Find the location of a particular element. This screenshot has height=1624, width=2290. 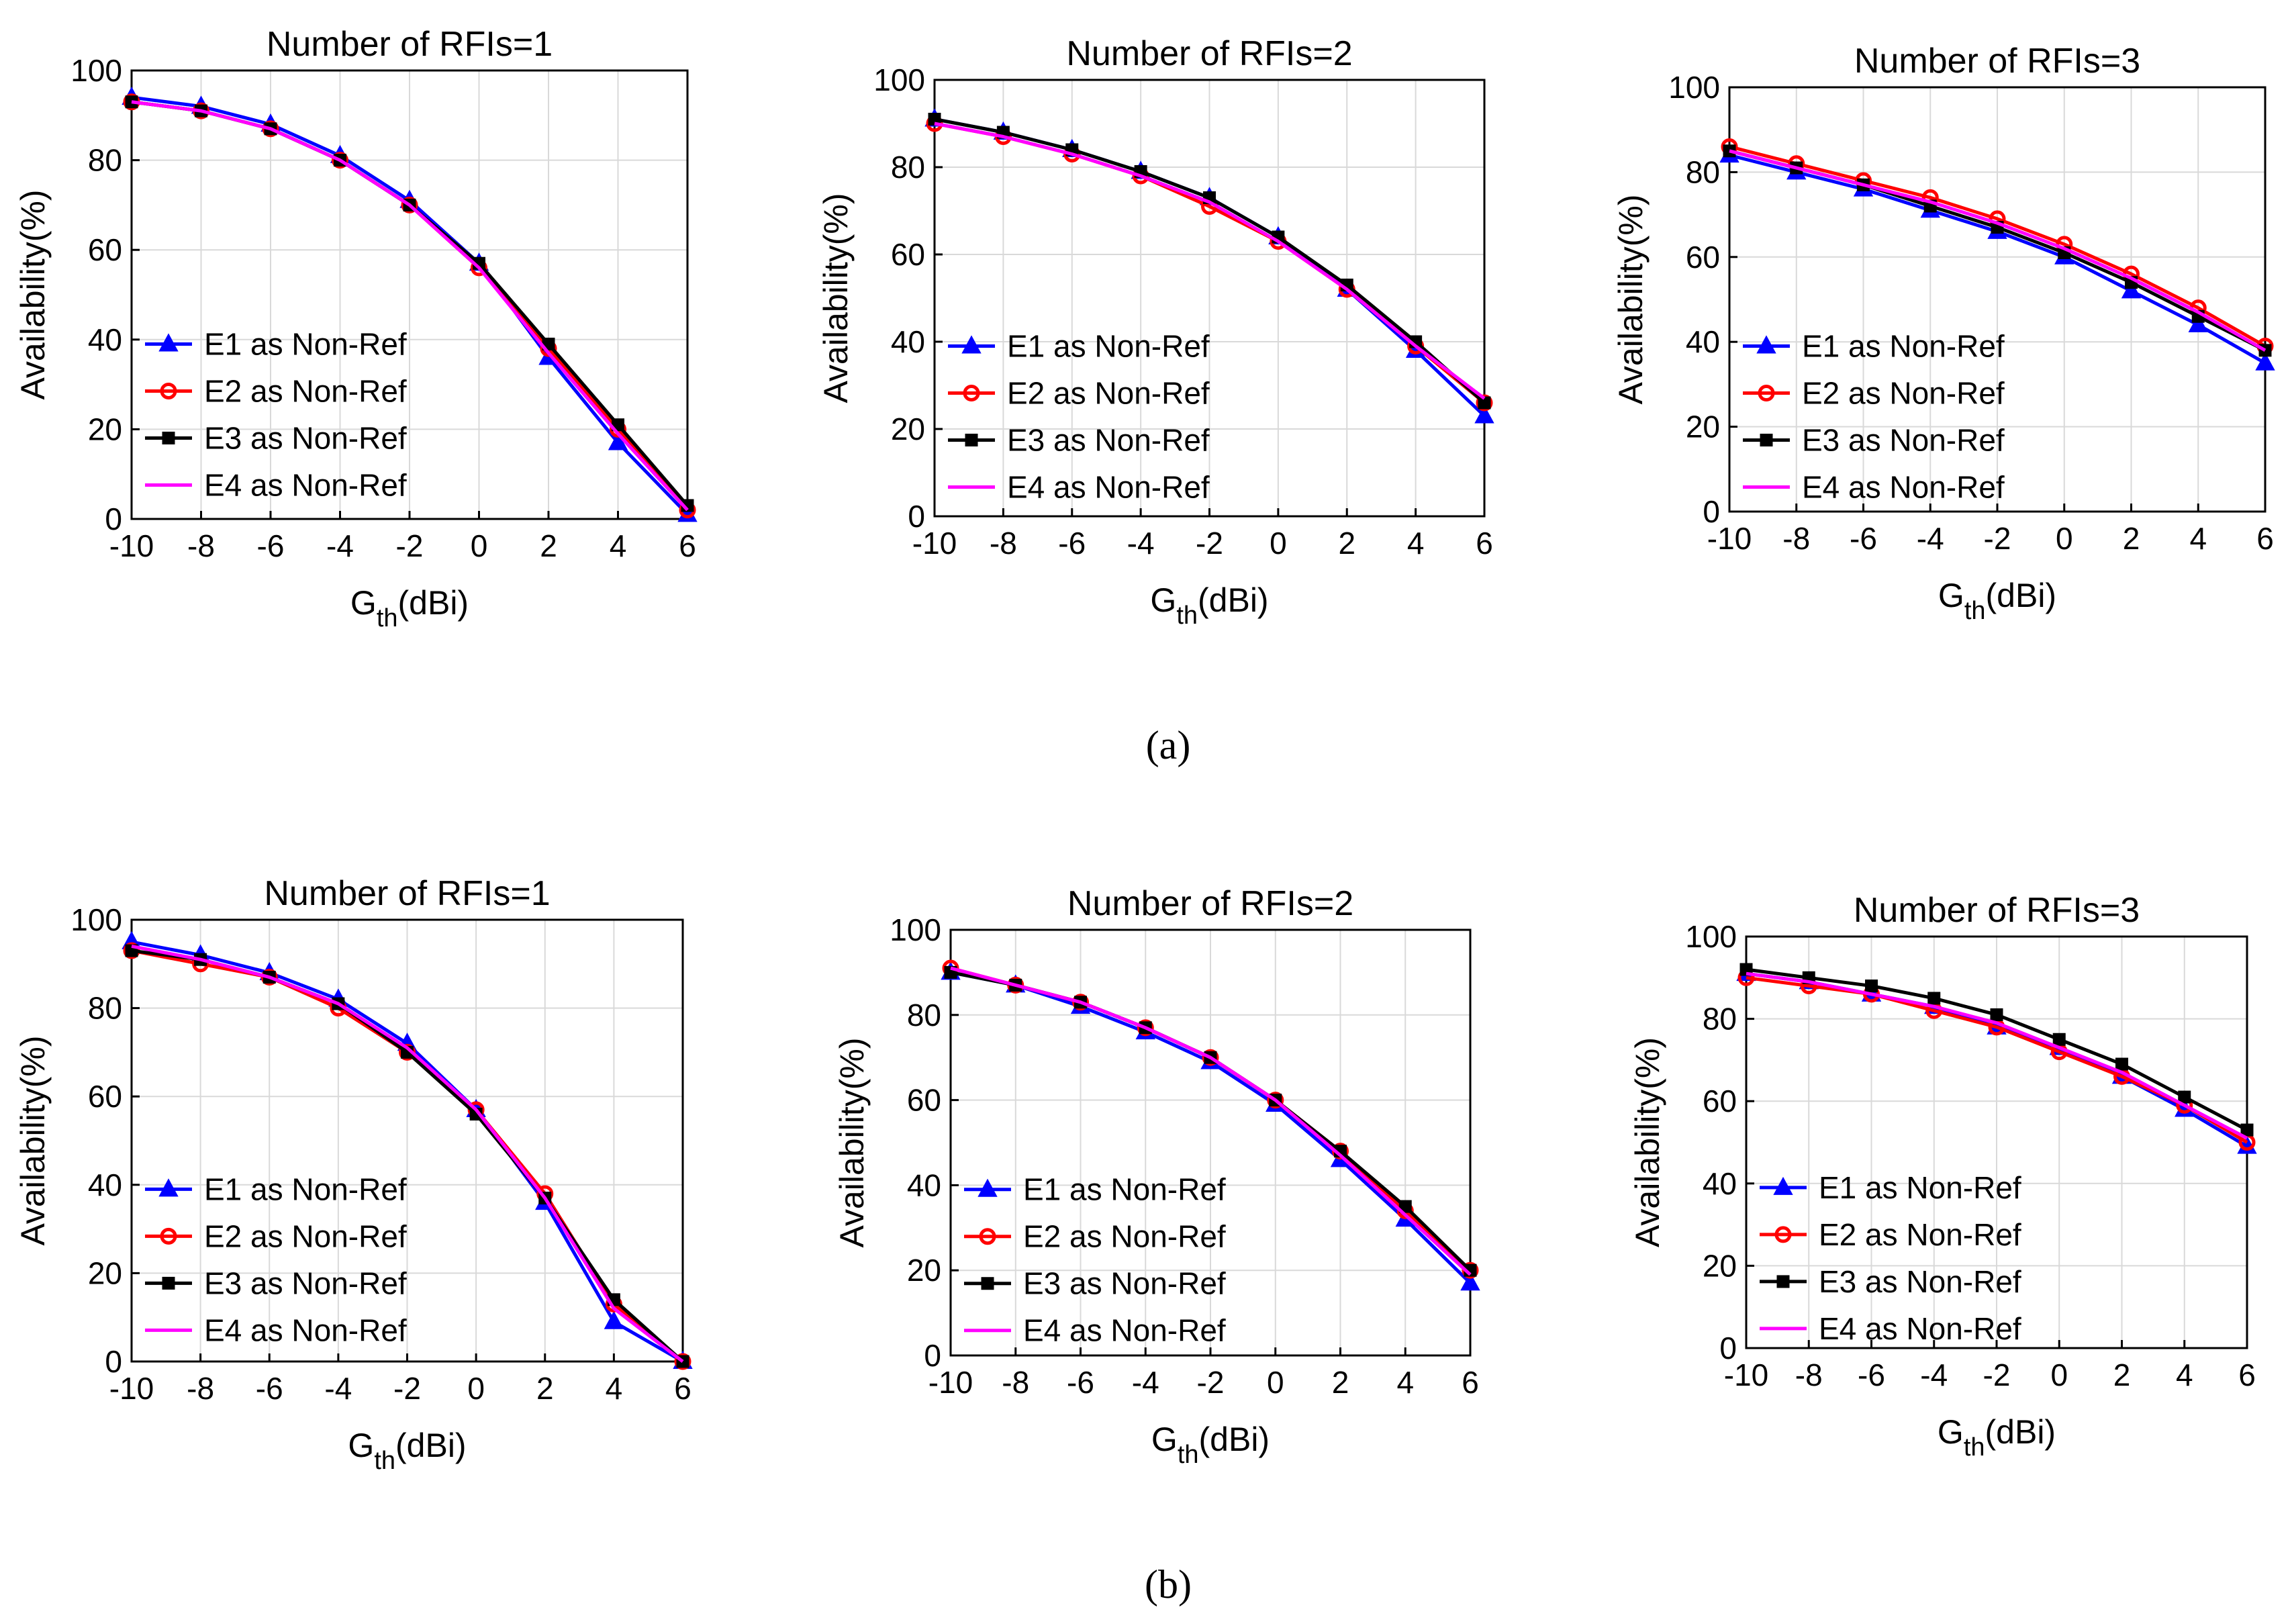

legend-label-4-e1: E1 as Non-Ref is located at coordinates (305, 1189).